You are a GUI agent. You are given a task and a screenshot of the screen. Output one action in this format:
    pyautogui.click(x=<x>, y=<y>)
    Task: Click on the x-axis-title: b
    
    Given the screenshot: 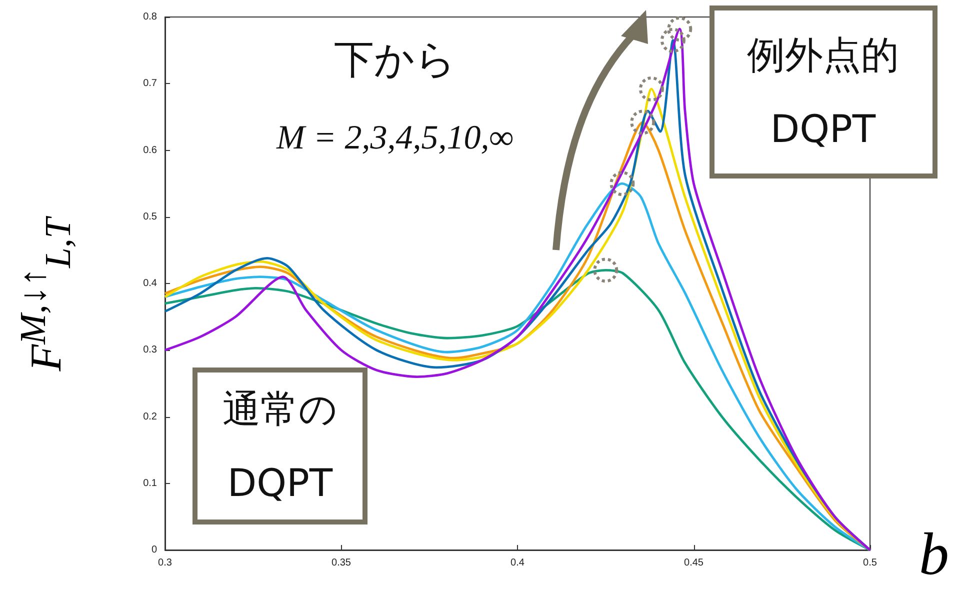 What is the action you would take?
    pyautogui.click(x=934, y=554)
    